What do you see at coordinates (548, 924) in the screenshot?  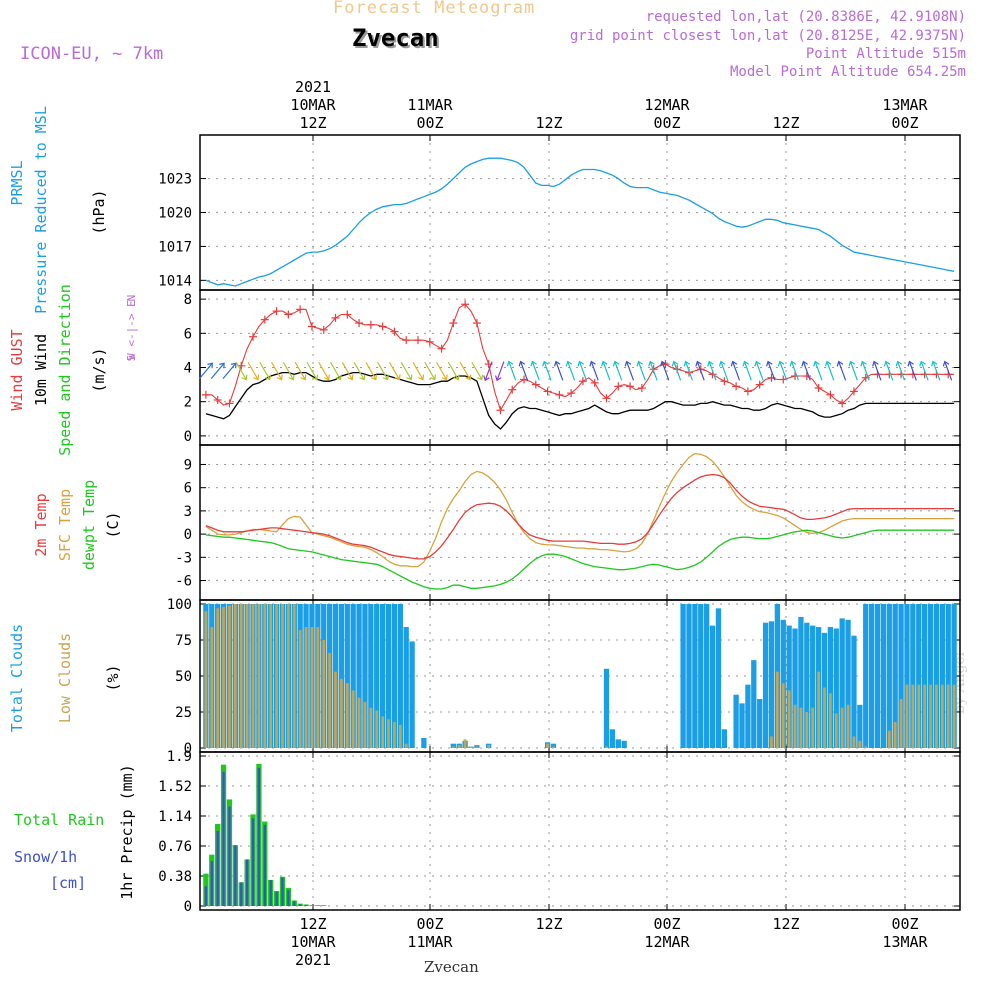 I see `bottom-time-label: 12Z` at bounding box center [548, 924].